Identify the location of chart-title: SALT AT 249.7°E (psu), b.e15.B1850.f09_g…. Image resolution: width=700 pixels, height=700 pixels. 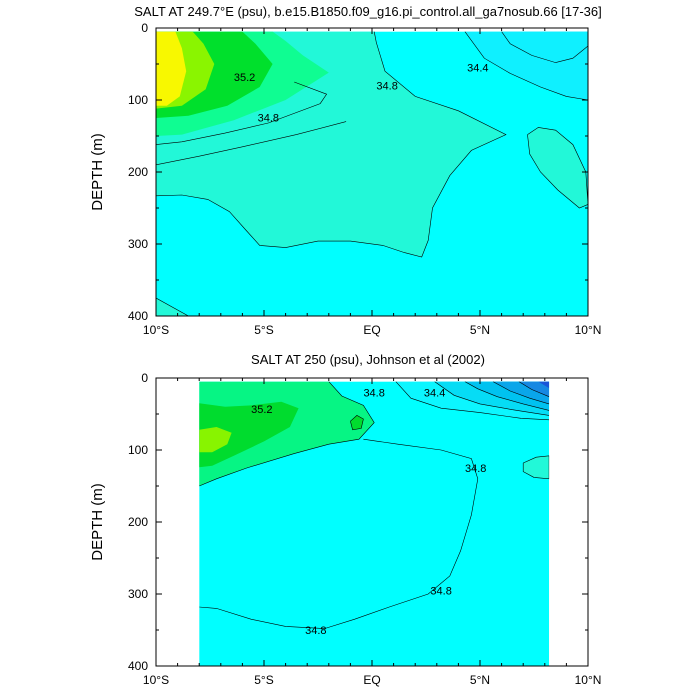
(368, 11).